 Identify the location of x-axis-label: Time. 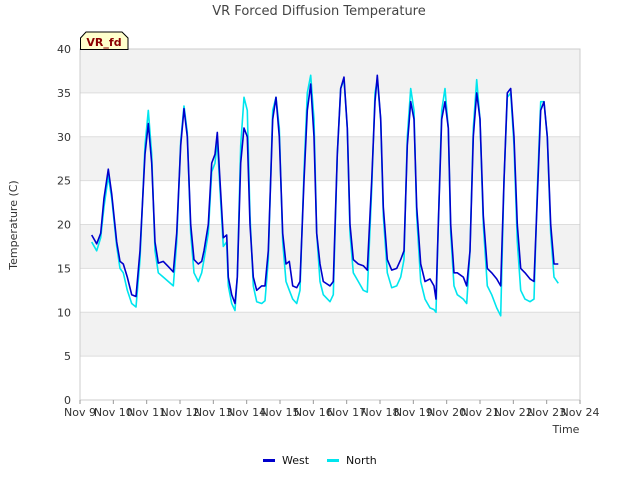
(566, 429).